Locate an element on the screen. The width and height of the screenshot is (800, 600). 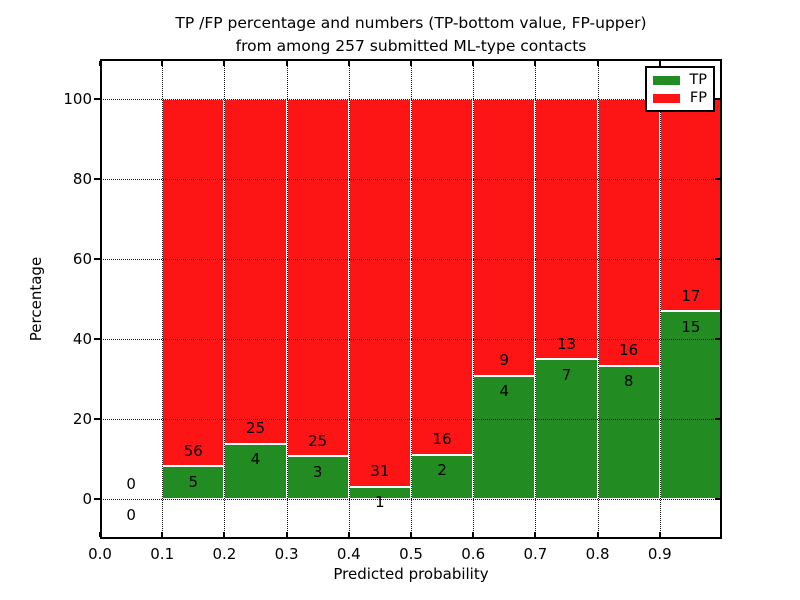
y-tick-label: 40 is located at coordinates (82, 339).